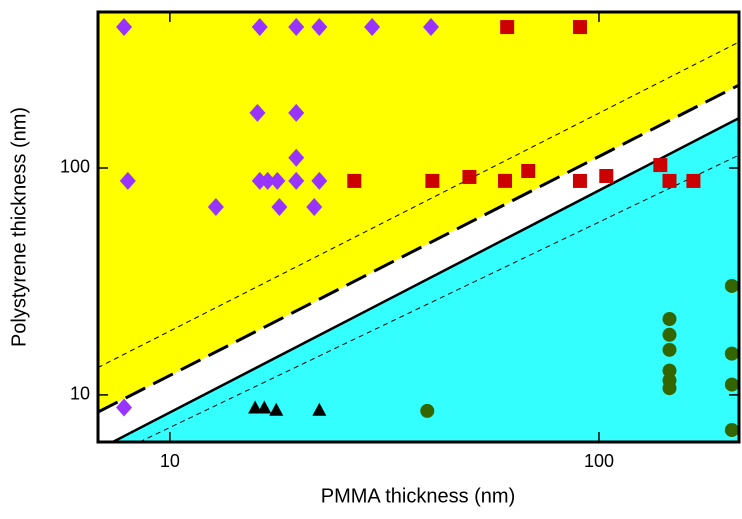  Describe the element at coordinates (80, 394) in the screenshot. I see `y-tick-label: 10` at that location.